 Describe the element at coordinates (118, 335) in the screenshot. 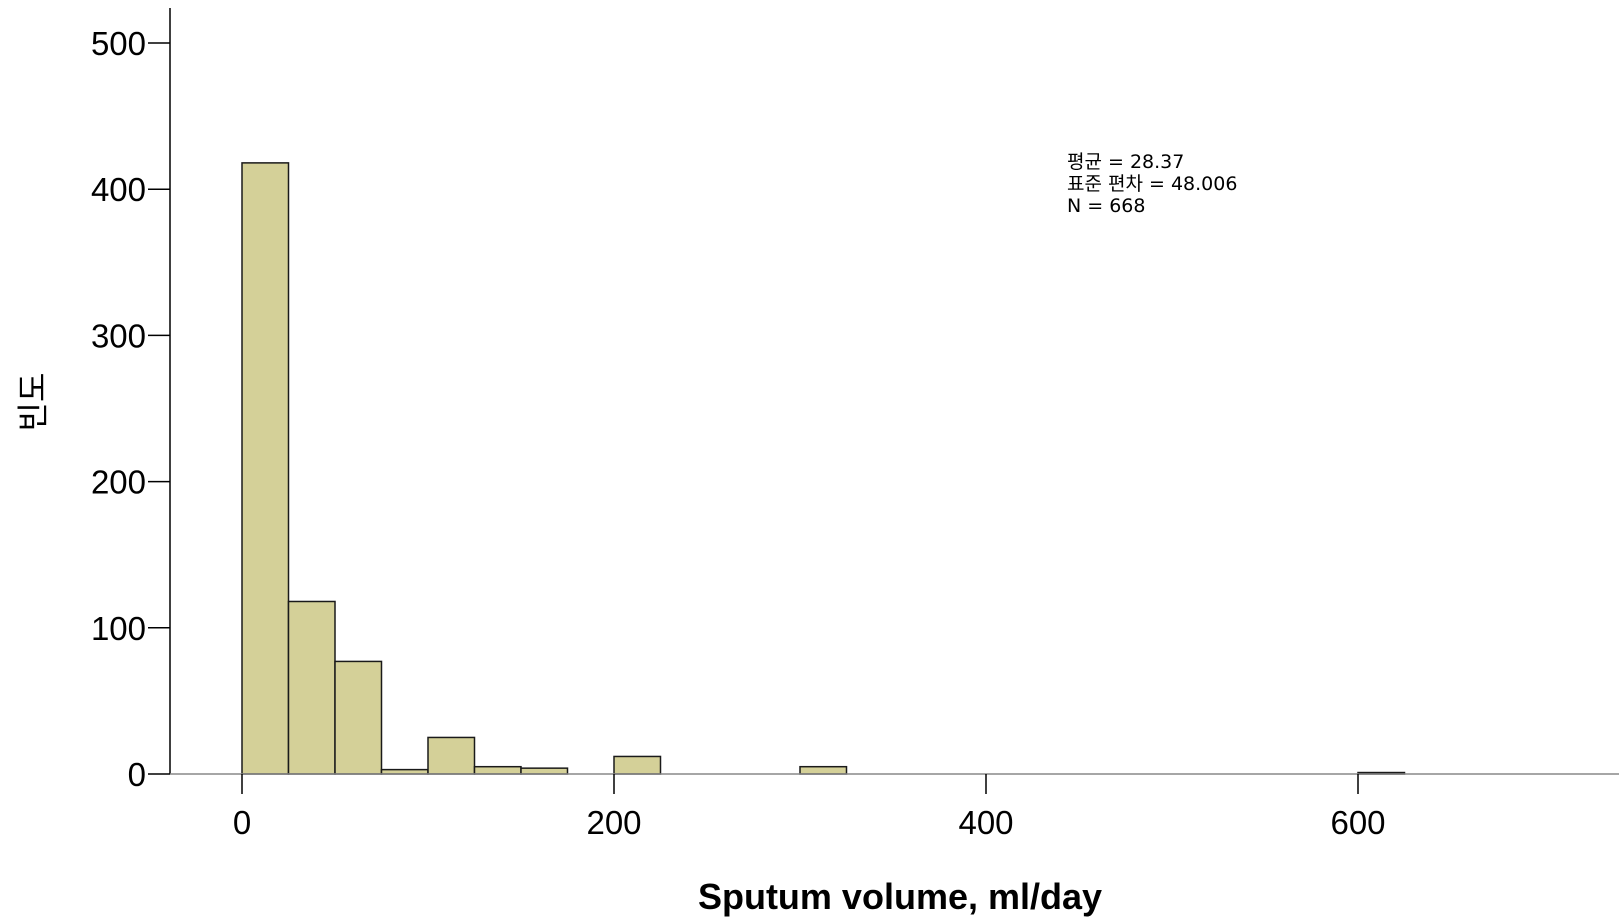

I see `y-tick-label: 300` at that location.